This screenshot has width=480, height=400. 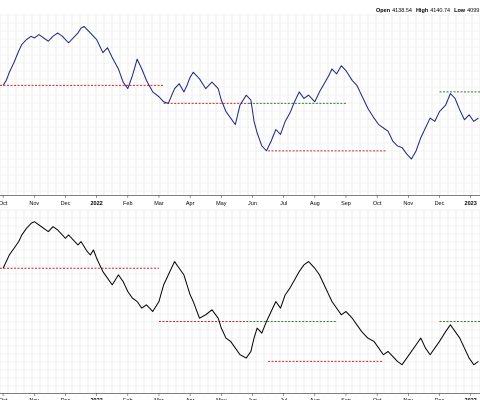 I want to click on ohlc-label-low: Low, so click(x=460, y=11).